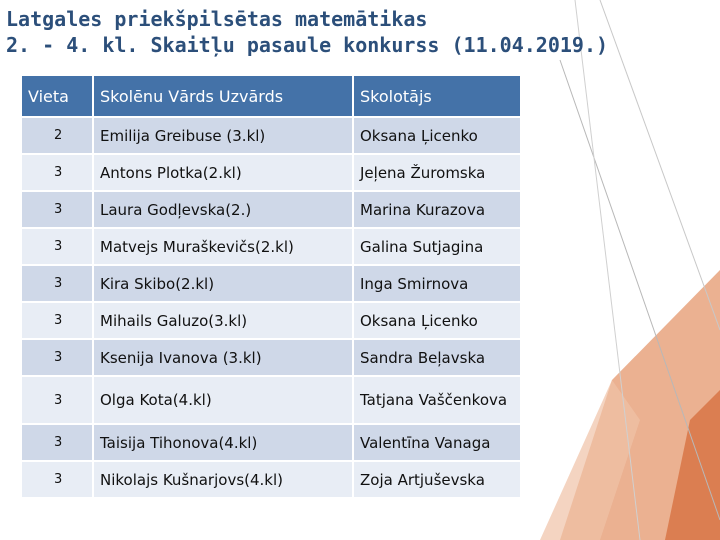 This screenshot has width=720, height=540. What do you see at coordinates (217, 19) in the screenshot?
I see `title-line-1: Latgales priekšpilsētas matemātikas` at bounding box center [217, 19].